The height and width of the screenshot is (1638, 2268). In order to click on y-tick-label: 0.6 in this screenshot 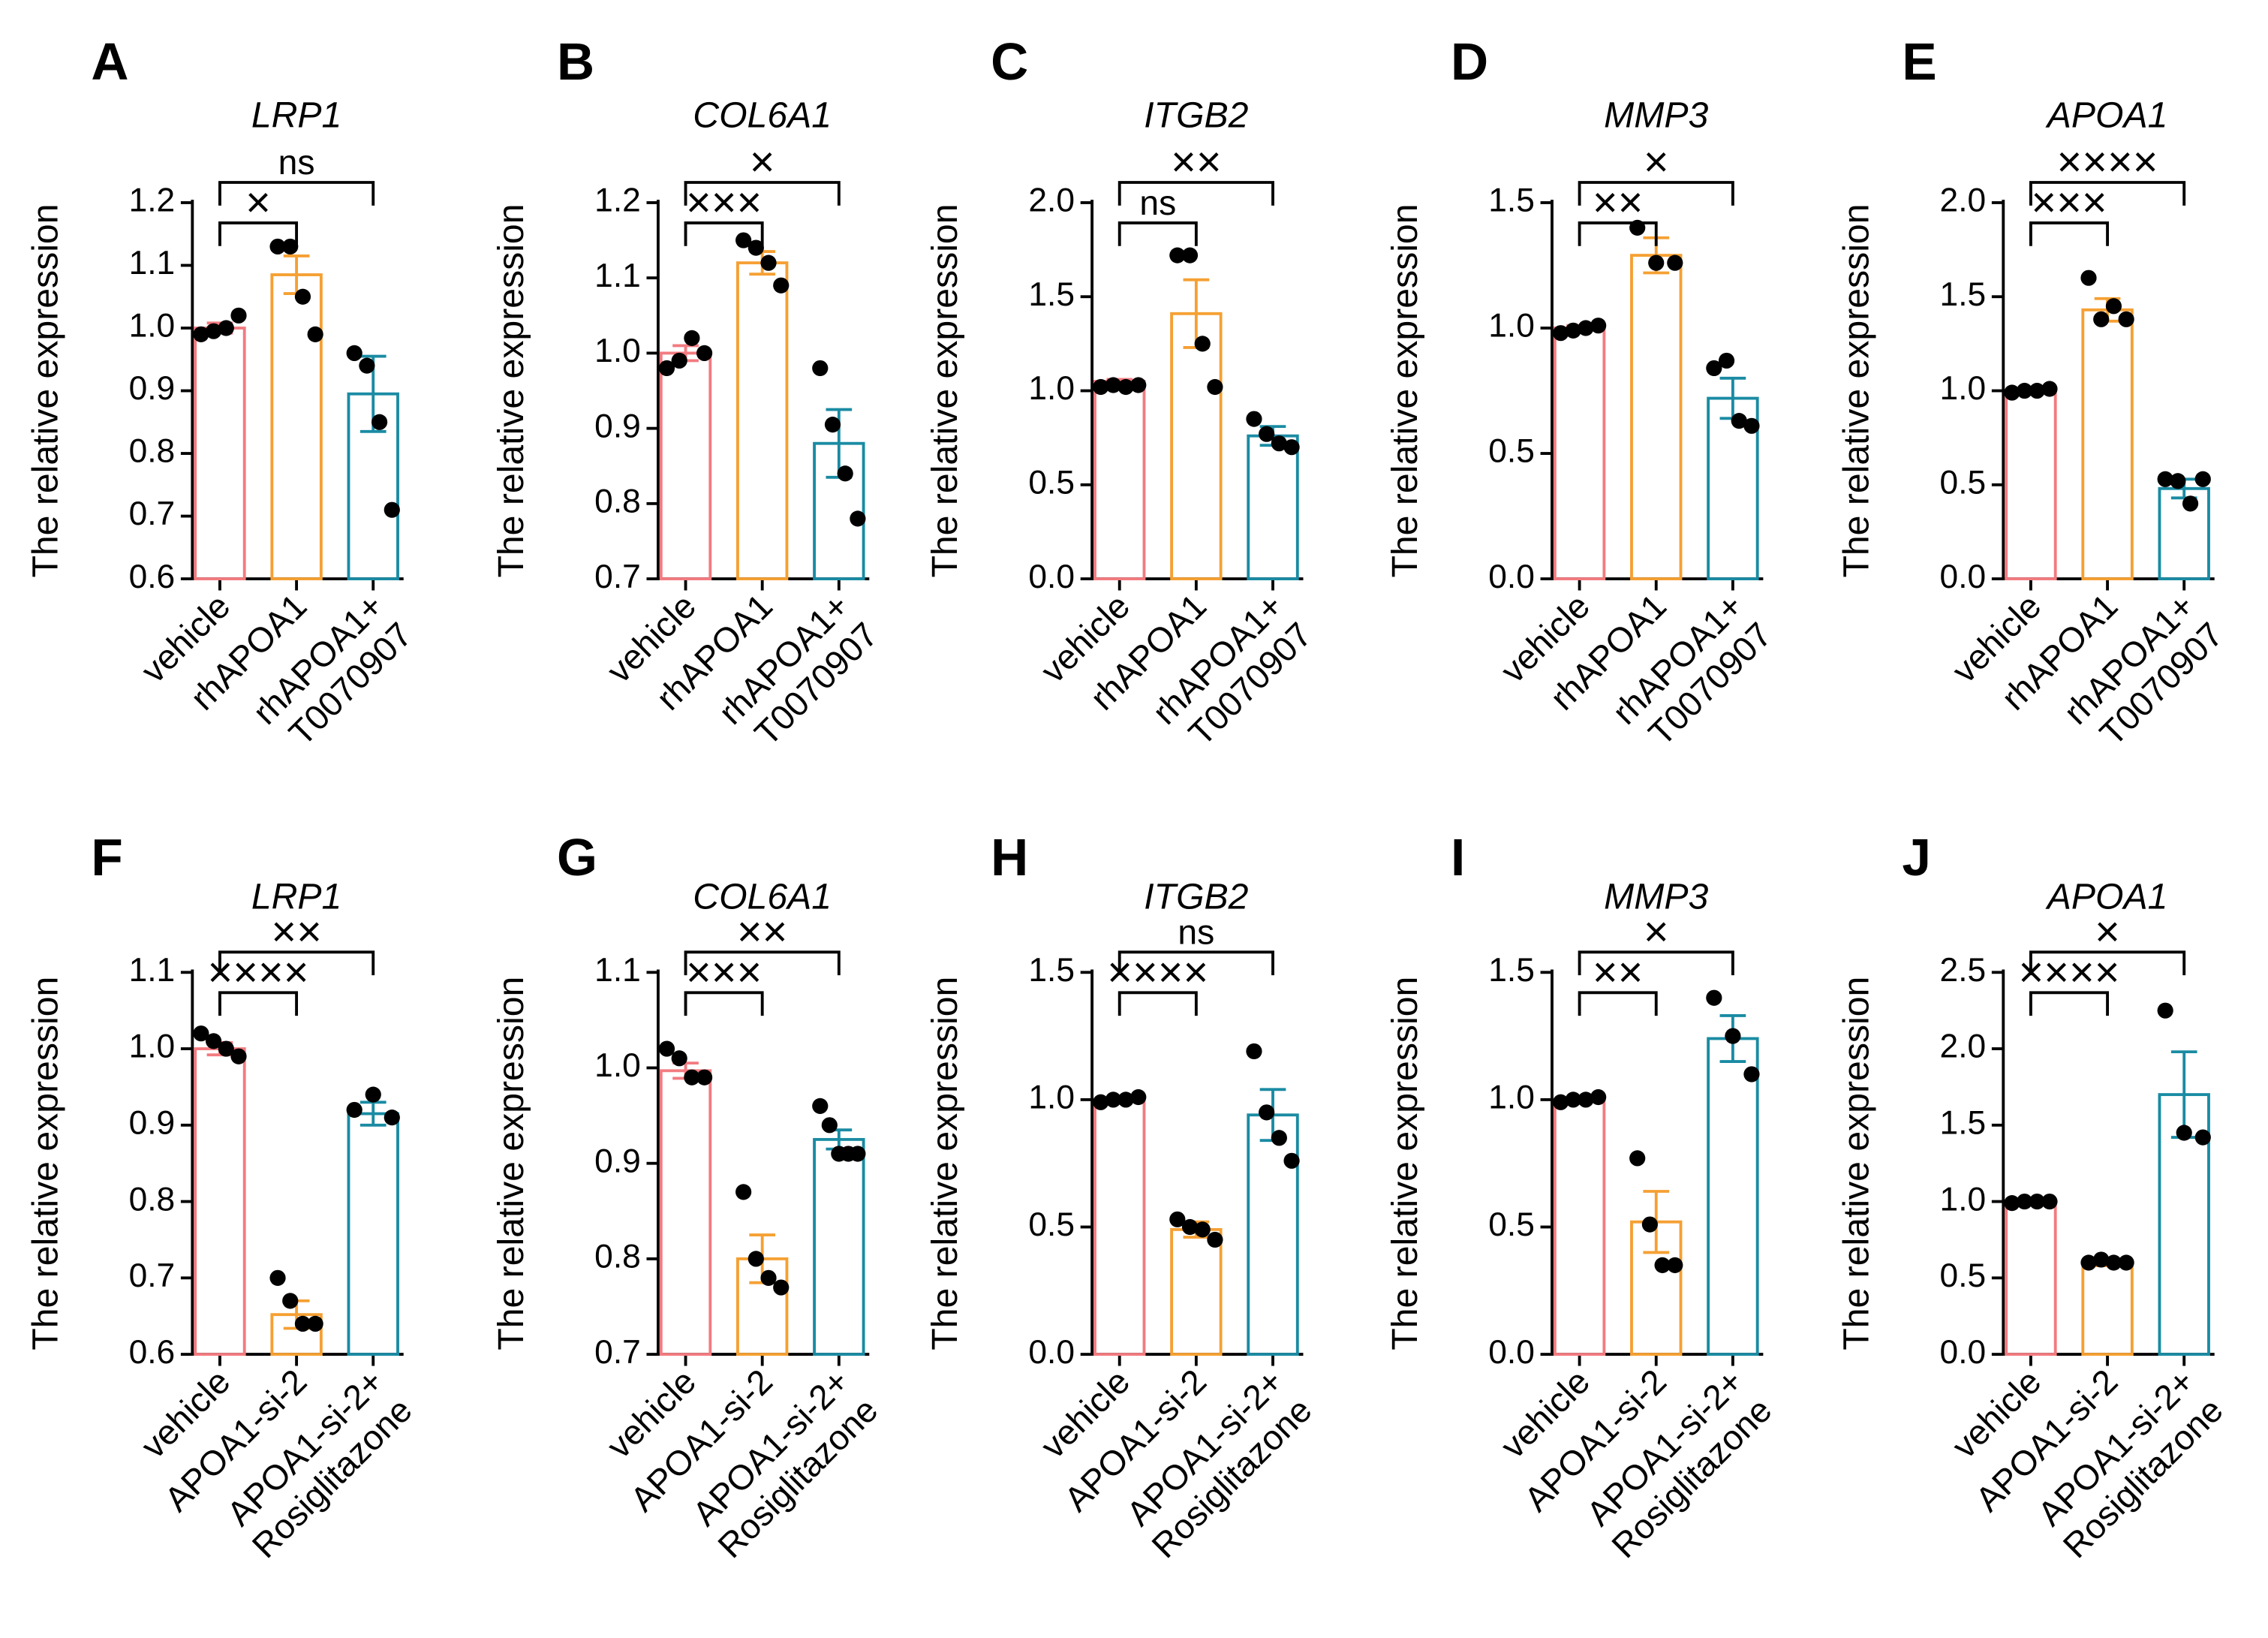, I will do `click(152, 1352)`.